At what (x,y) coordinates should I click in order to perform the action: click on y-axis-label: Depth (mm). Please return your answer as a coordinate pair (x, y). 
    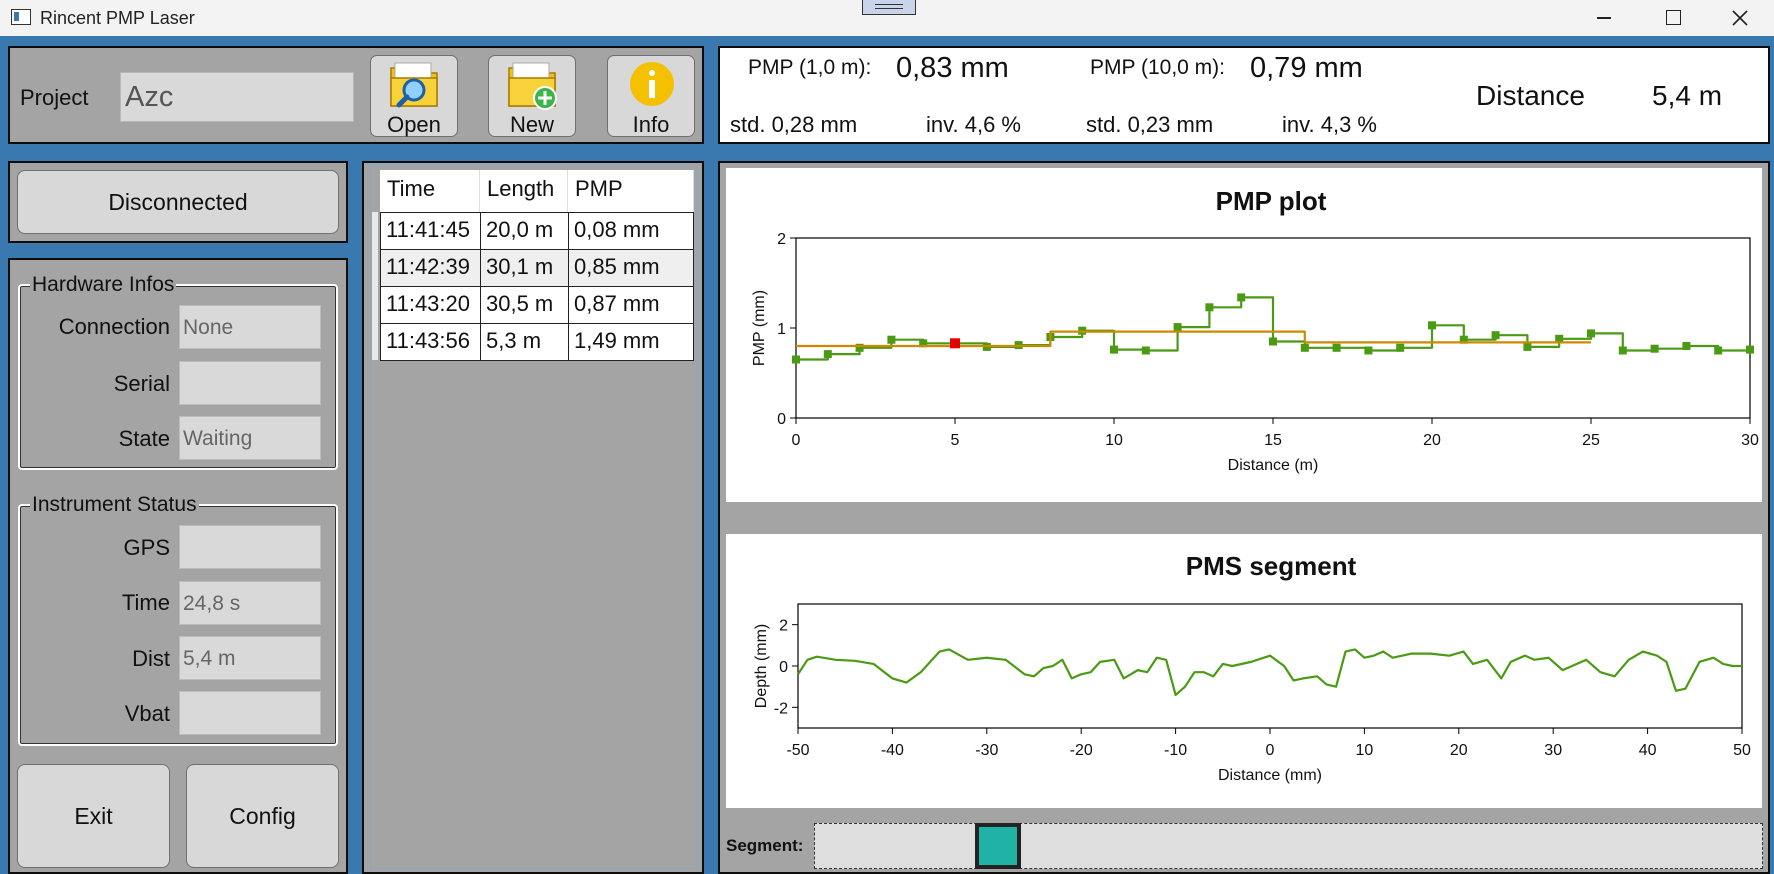
    Looking at the image, I should click on (761, 666).